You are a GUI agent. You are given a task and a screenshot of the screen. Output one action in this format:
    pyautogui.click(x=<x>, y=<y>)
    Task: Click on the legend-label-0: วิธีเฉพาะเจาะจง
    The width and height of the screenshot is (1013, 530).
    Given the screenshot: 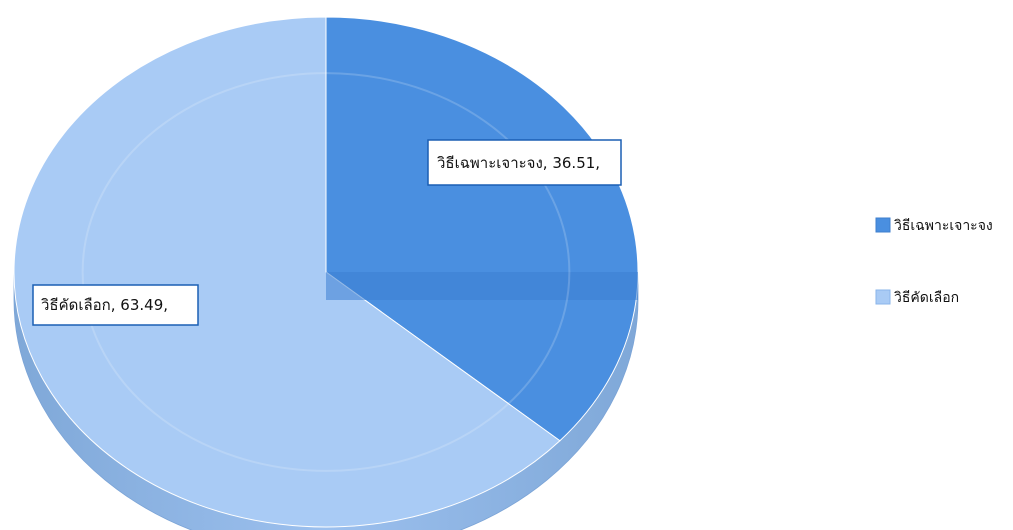 What is the action you would take?
    pyautogui.click(x=943, y=226)
    